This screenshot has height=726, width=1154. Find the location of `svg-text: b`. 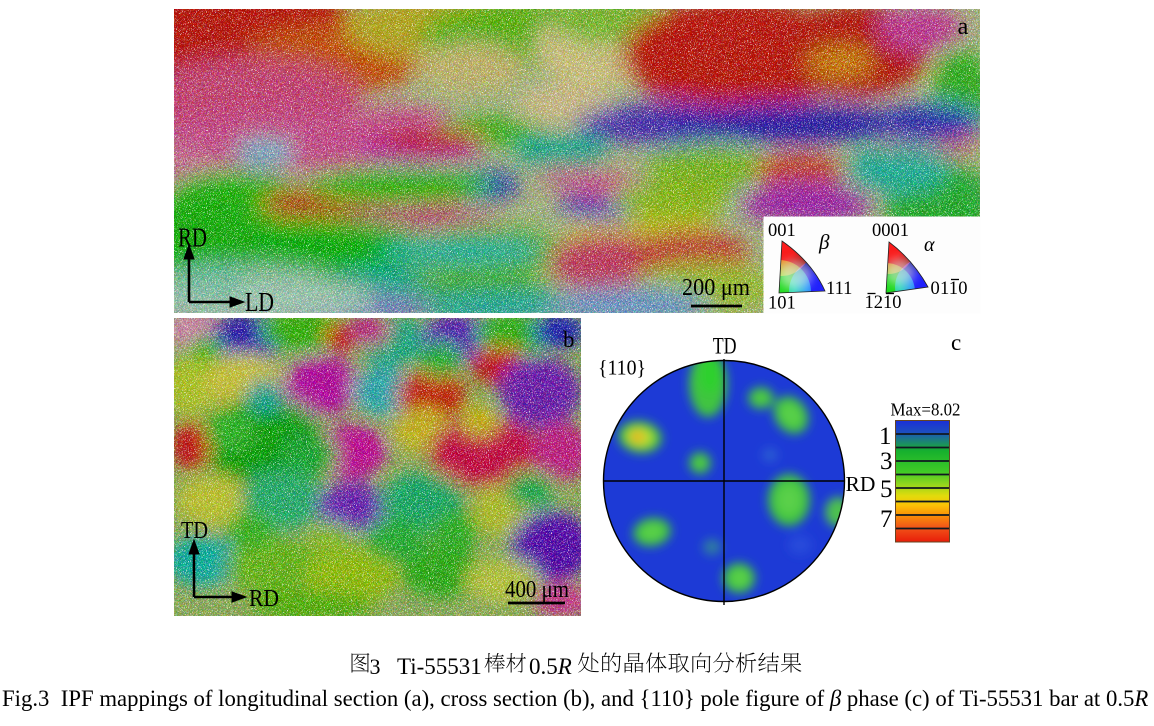

svg-text: b is located at coordinates (569, 339).